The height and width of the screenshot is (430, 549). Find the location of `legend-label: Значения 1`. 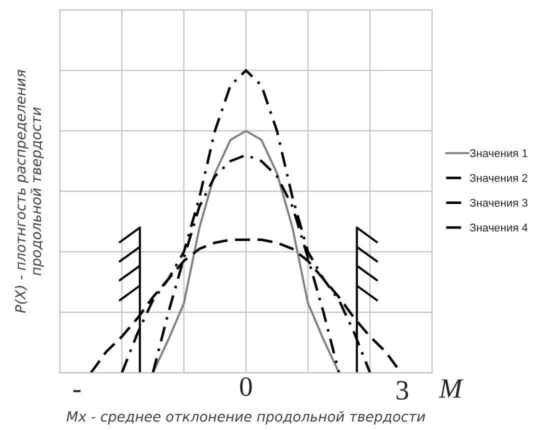

legend-label: Значения 1 is located at coordinates (499, 153).